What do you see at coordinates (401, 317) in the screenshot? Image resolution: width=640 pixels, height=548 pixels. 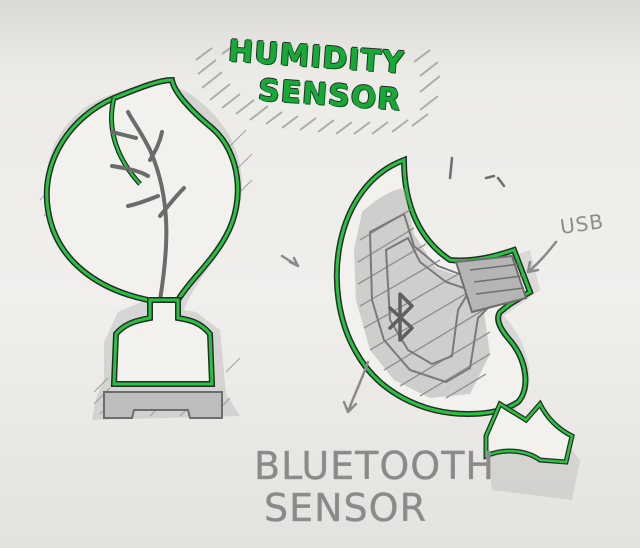 I see `bluetooth-icon` at bounding box center [401, 317].